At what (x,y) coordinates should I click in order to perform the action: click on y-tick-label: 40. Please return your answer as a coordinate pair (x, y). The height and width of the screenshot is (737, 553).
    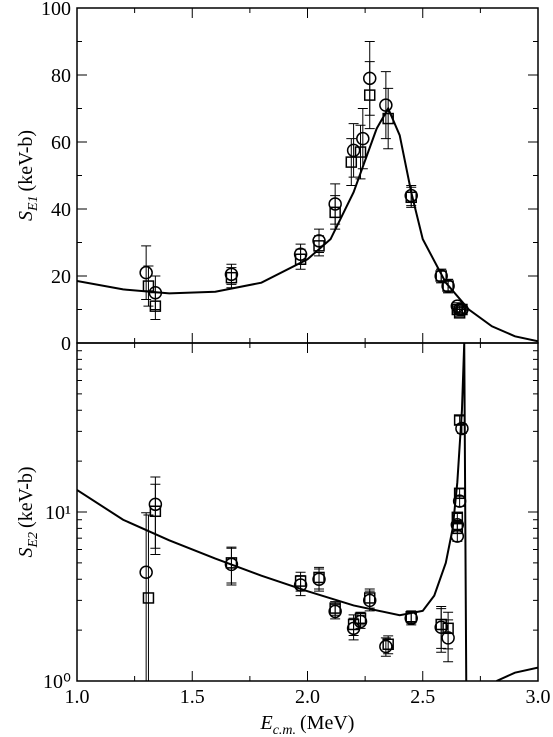
    Looking at the image, I should click on (61, 210).